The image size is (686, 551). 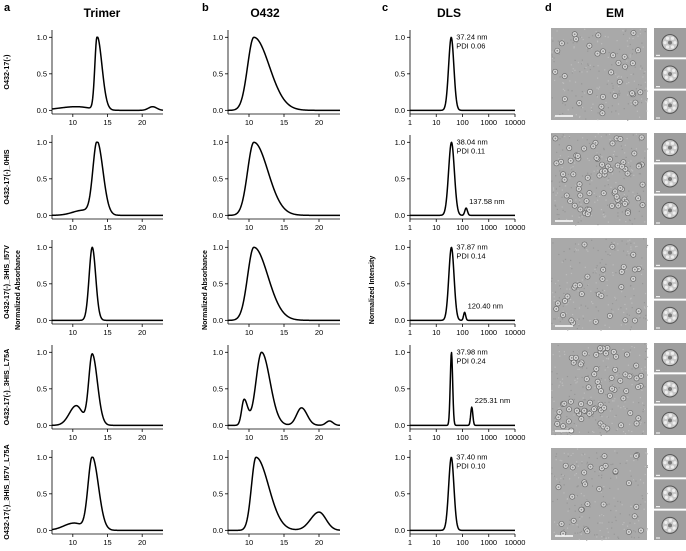 I want to click on dls-secondary-label-4: 225.31 nm, so click(x=492, y=400).